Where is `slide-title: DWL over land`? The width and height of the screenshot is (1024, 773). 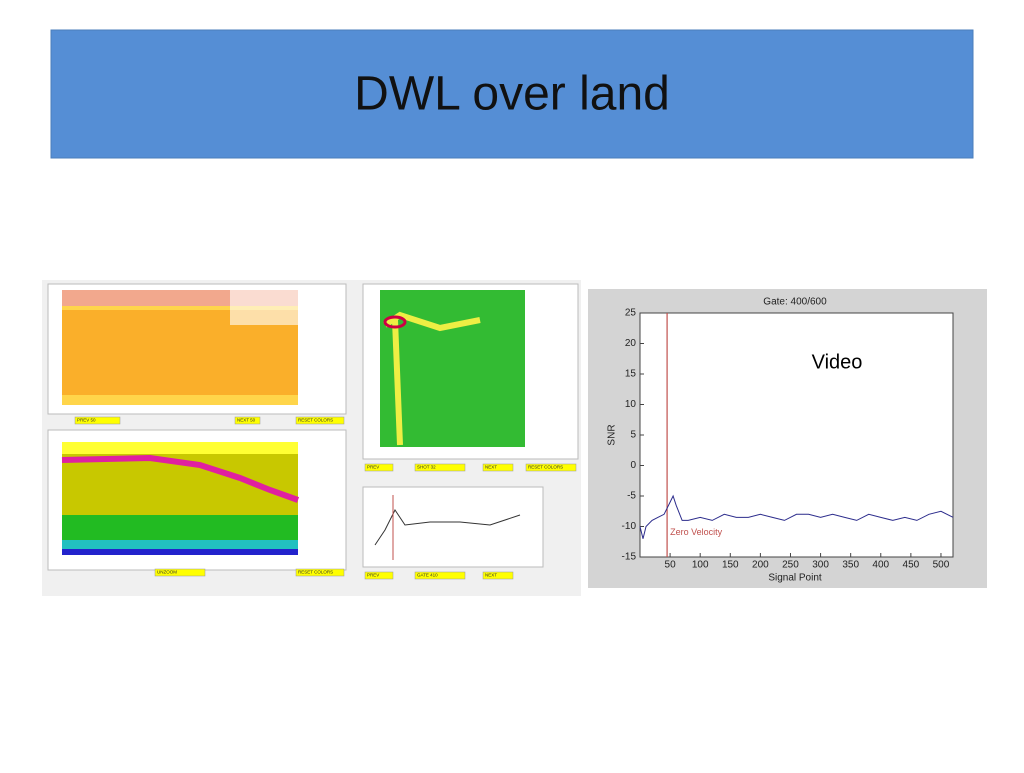
slide-title: DWL over land is located at coordinates (512, 94).